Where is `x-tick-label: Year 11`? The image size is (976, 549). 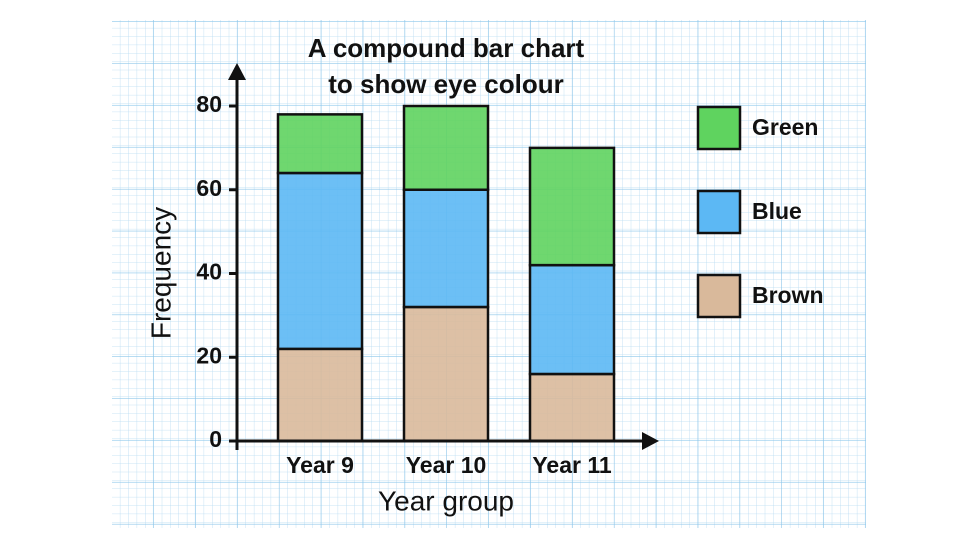 x-tick-label: Year 11 is located at coordinates (572, 465).